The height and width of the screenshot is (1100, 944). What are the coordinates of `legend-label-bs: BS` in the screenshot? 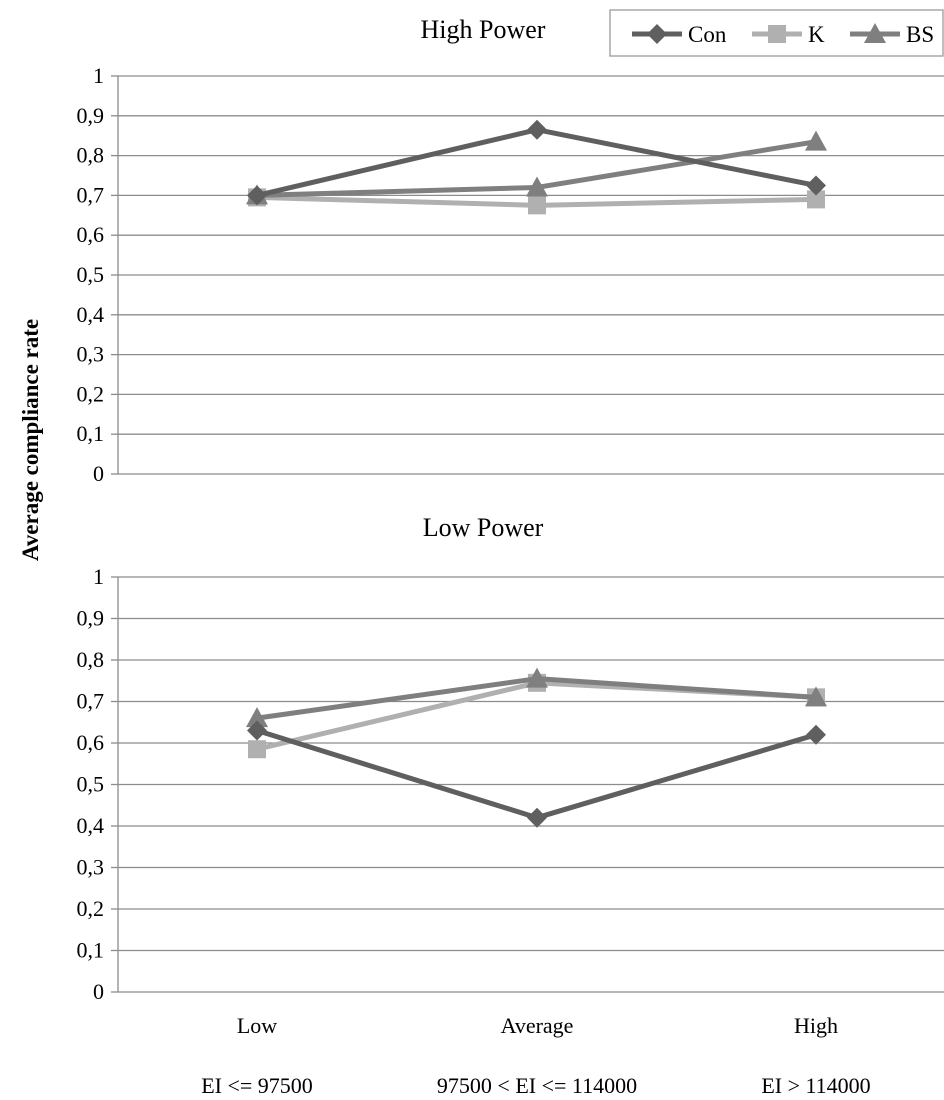 It's located at (920, 34).